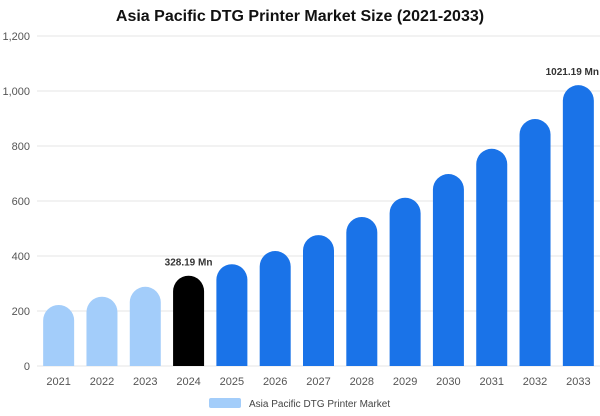 The image size is (600, 416). What do you see at coordinates (59, 335) in the screenshot?
I see `bar-2021` at bounding box center [59, 335].